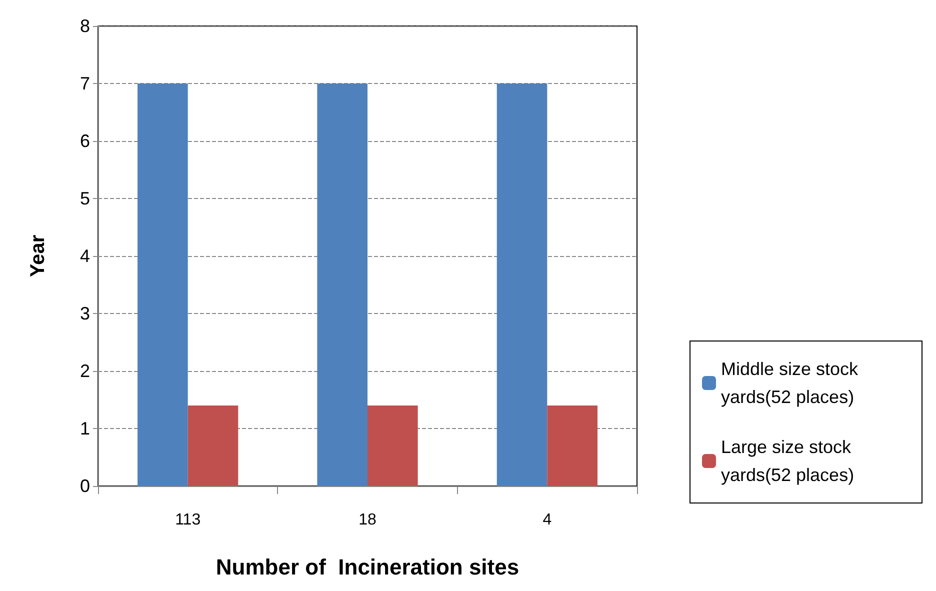  What do you see at coordinates (85, 26) in the screenshot?
I see `y-tick-label: 8` at bounding box center [85, 26].